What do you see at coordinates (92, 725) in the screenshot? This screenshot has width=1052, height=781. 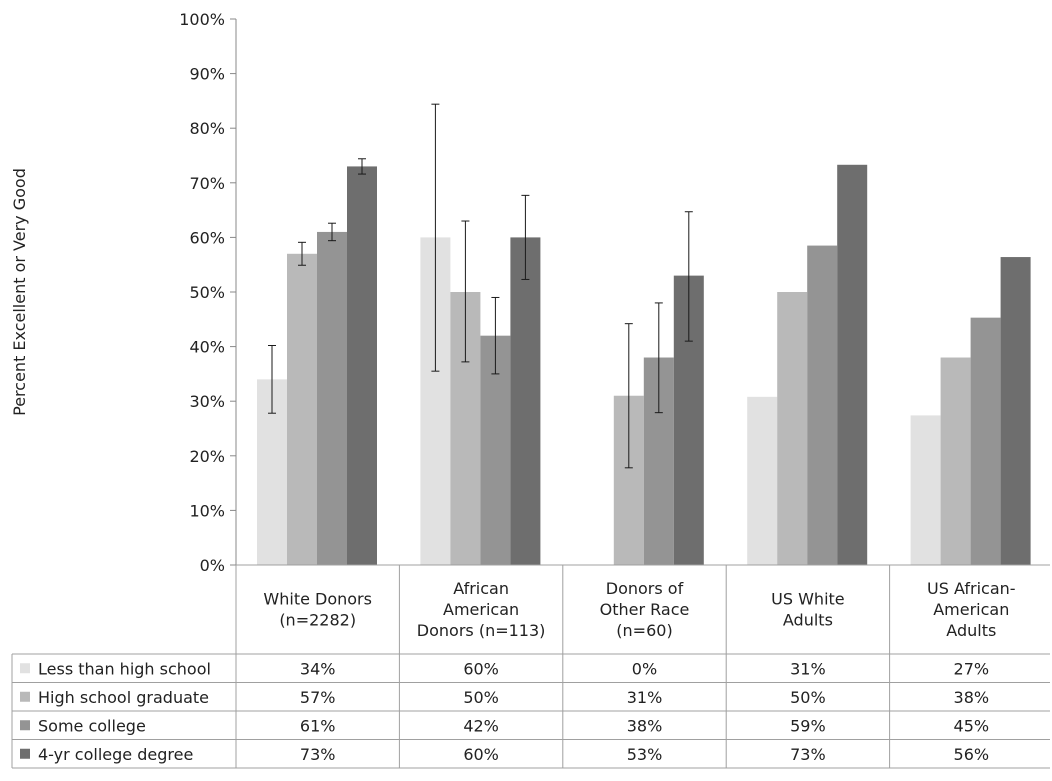 I see `legend-label: Some college` at bounding box center [92, 725].